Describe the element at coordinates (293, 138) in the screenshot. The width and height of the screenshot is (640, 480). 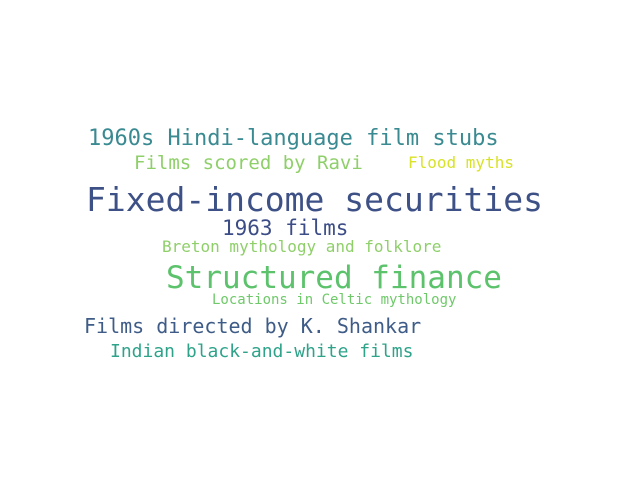
I see `word-1960s-hindi-language-film-stubs: 1960s Hindi-language film stubs` at that location.